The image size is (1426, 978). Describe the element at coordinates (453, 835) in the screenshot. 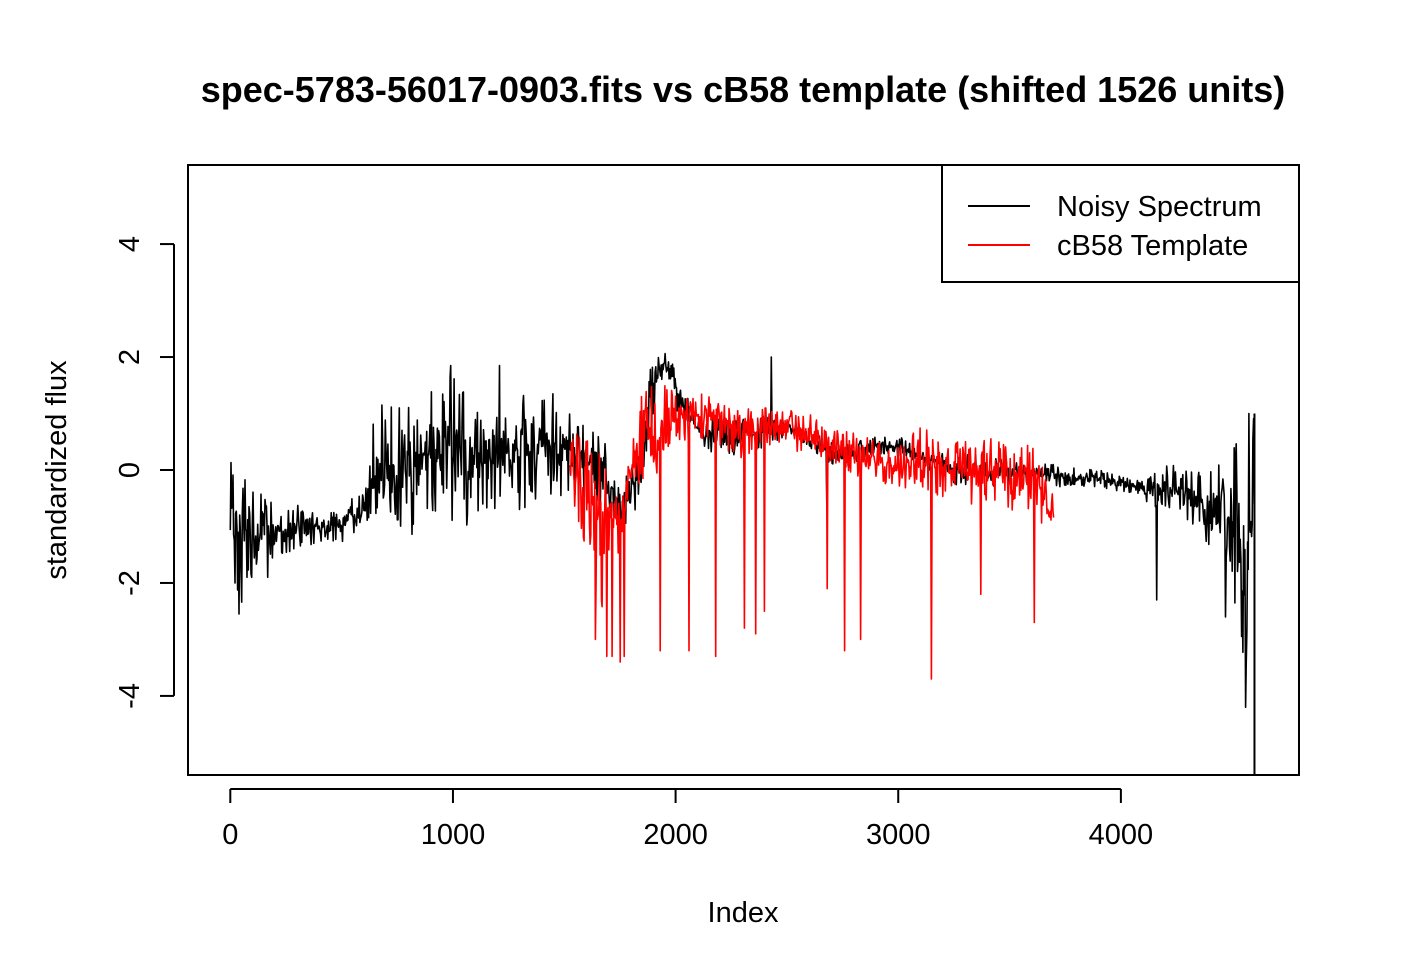

I see `x-tick-label: 1000` at that location.